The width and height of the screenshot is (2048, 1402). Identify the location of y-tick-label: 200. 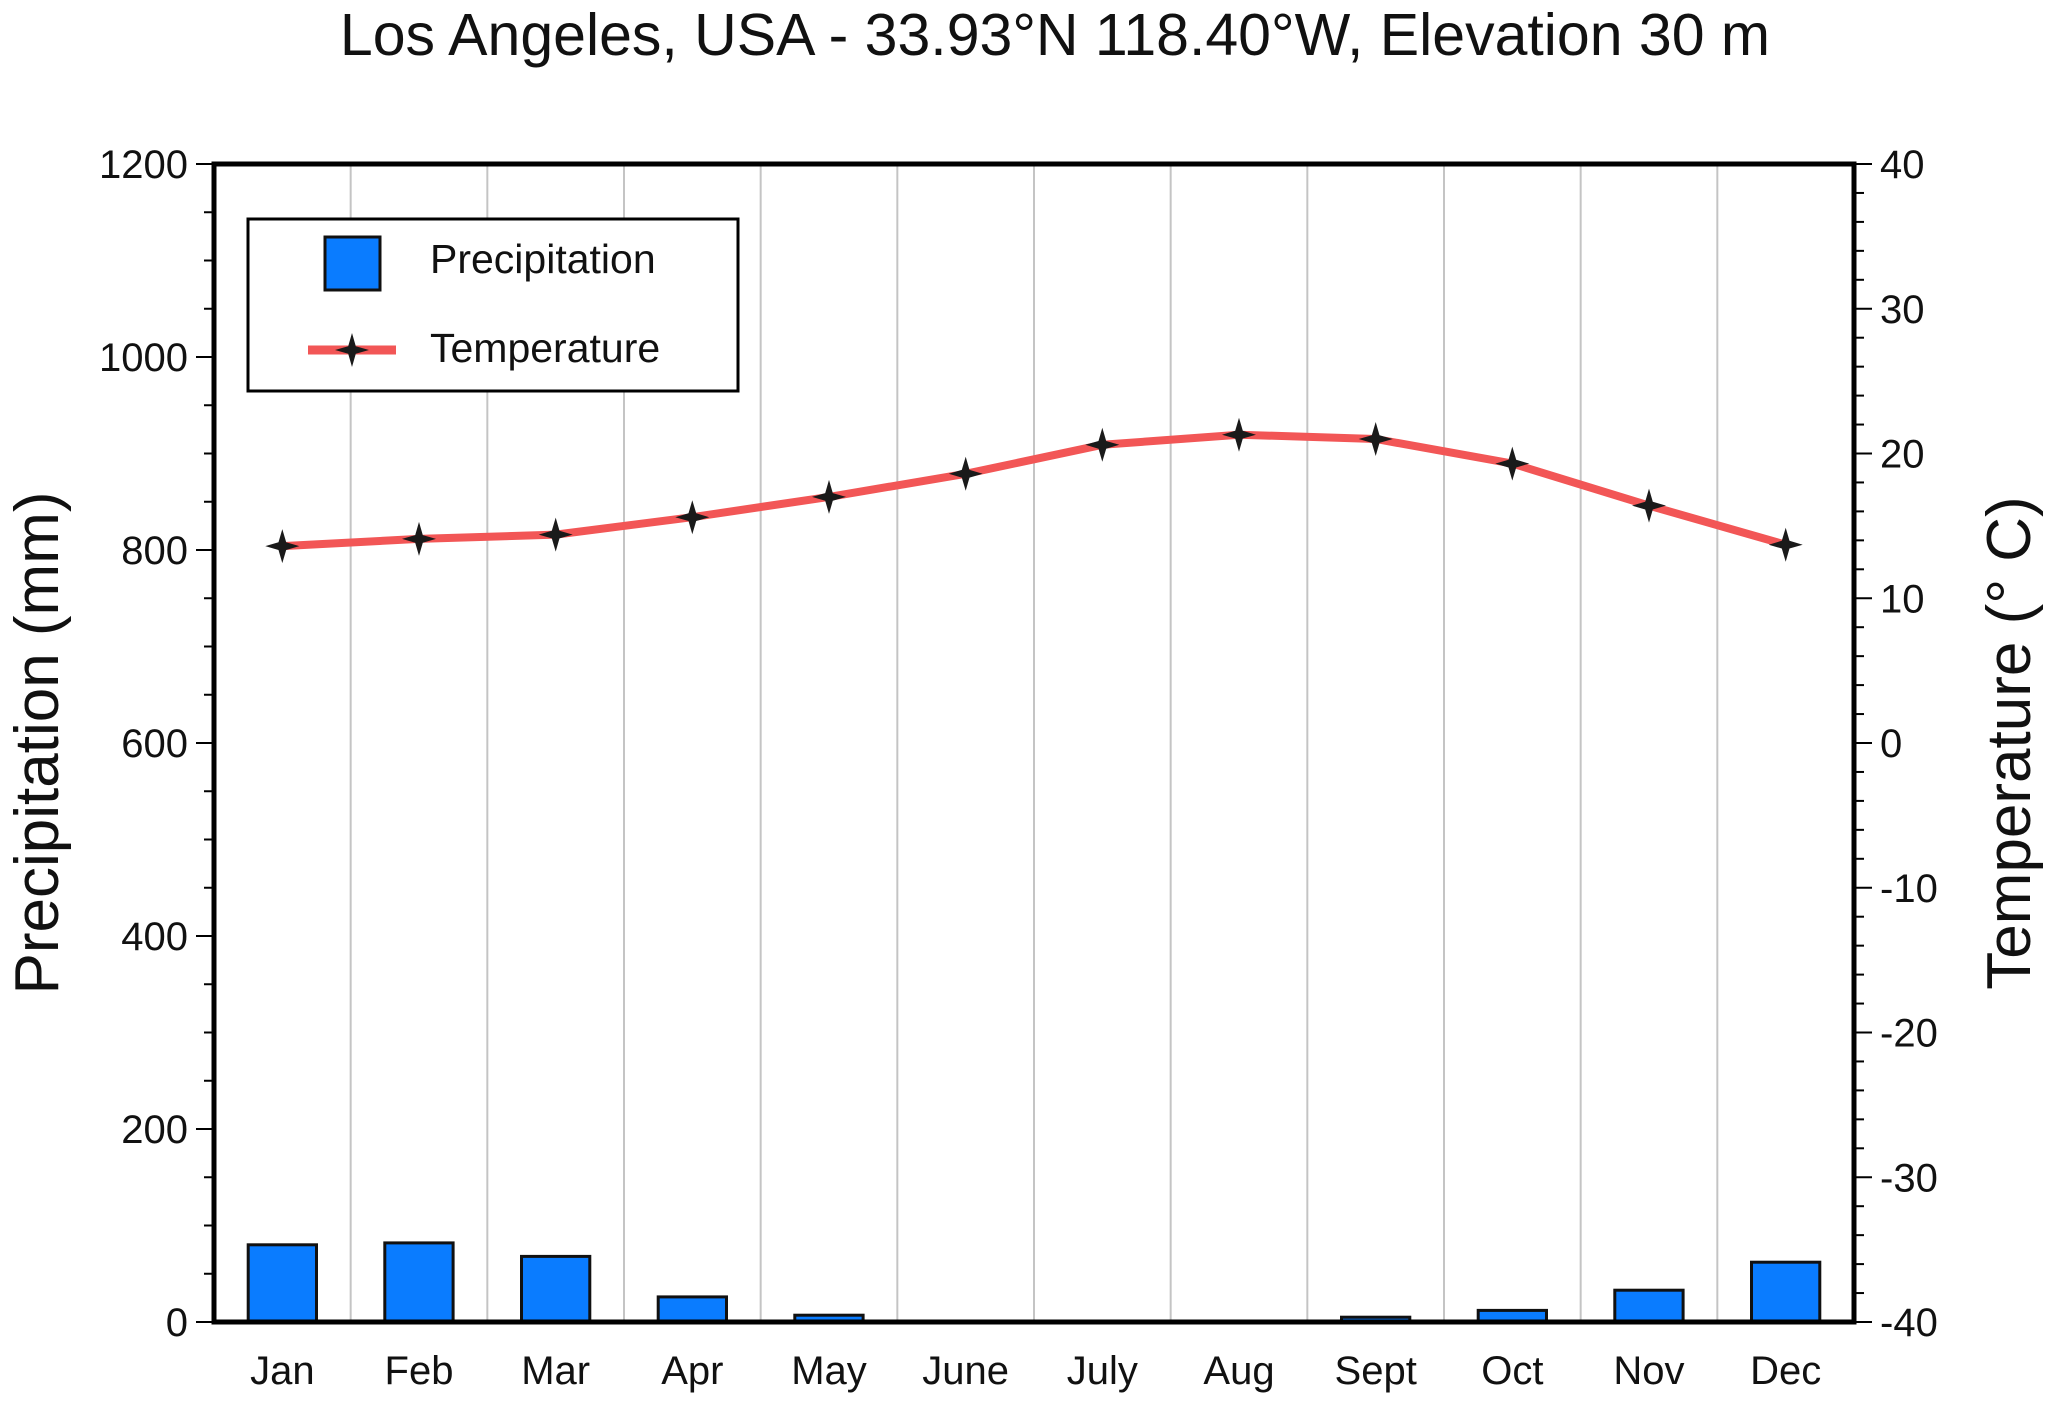
(154, 1130).